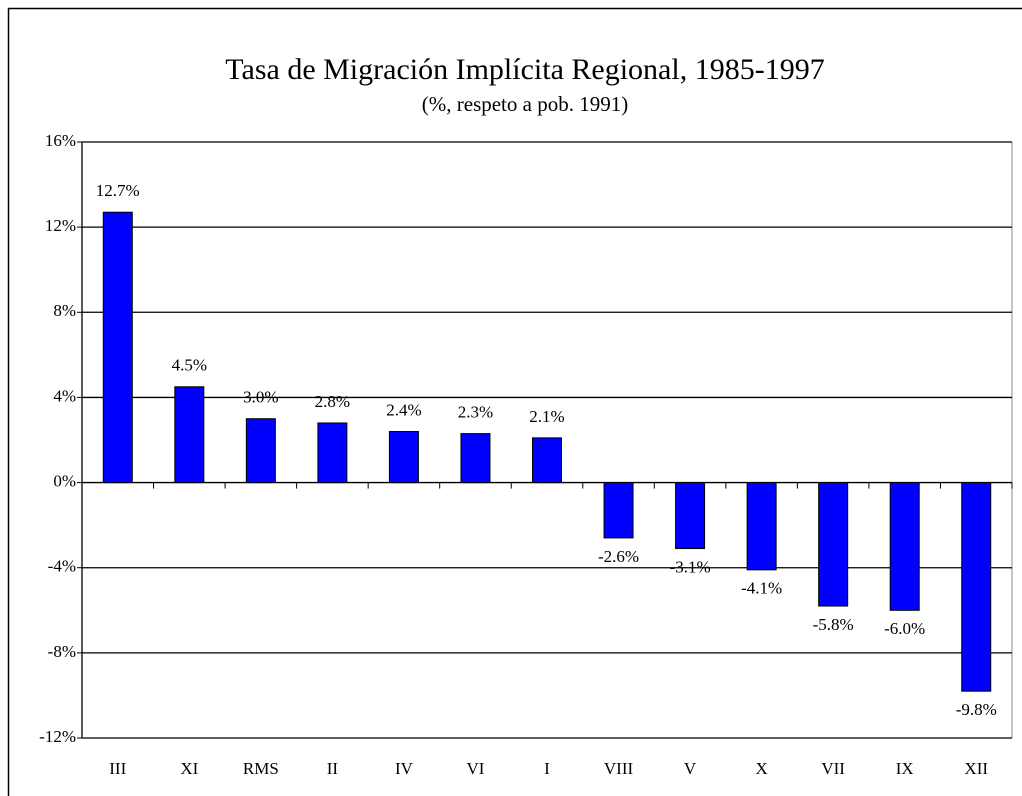 The width and height of the screenshot is (1022, 796). Describe the element at coordinates (525, 104) in the screenshot. I see `chart-subtitle: (%, respeto a pob. 1991)` at that location.